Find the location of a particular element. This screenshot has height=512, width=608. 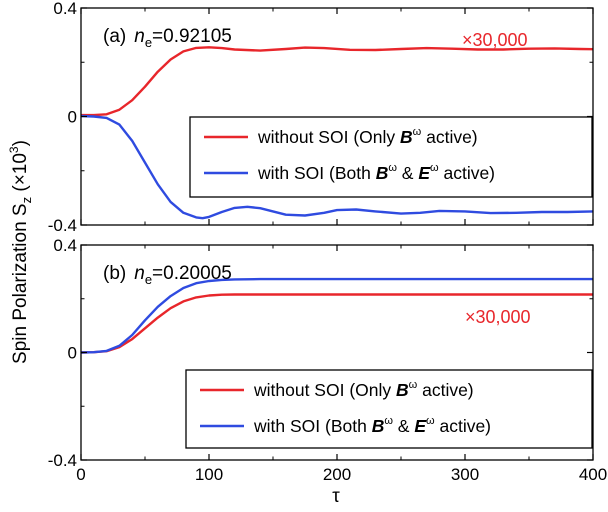

panel-label: (a) ne=0.92105 is located at coordinates (167, 38).